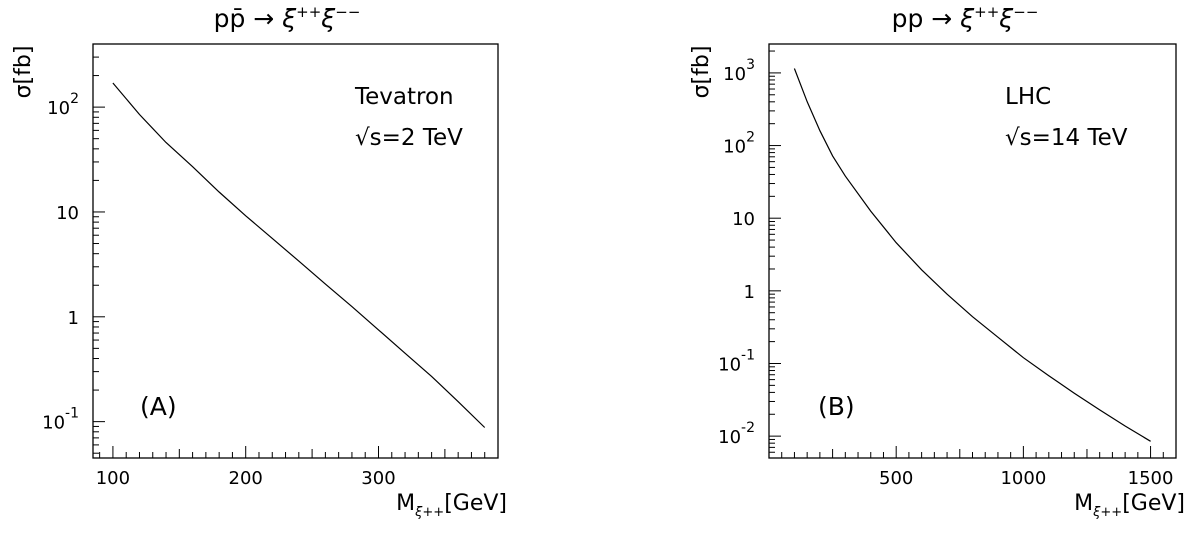 Image resolution: width=1197 pixels, height=534 pixels. Describe the element at coordinates (736, 361) in the screenshot. I see `panel-b-y-tick-label: 10⁻¹` at that location.